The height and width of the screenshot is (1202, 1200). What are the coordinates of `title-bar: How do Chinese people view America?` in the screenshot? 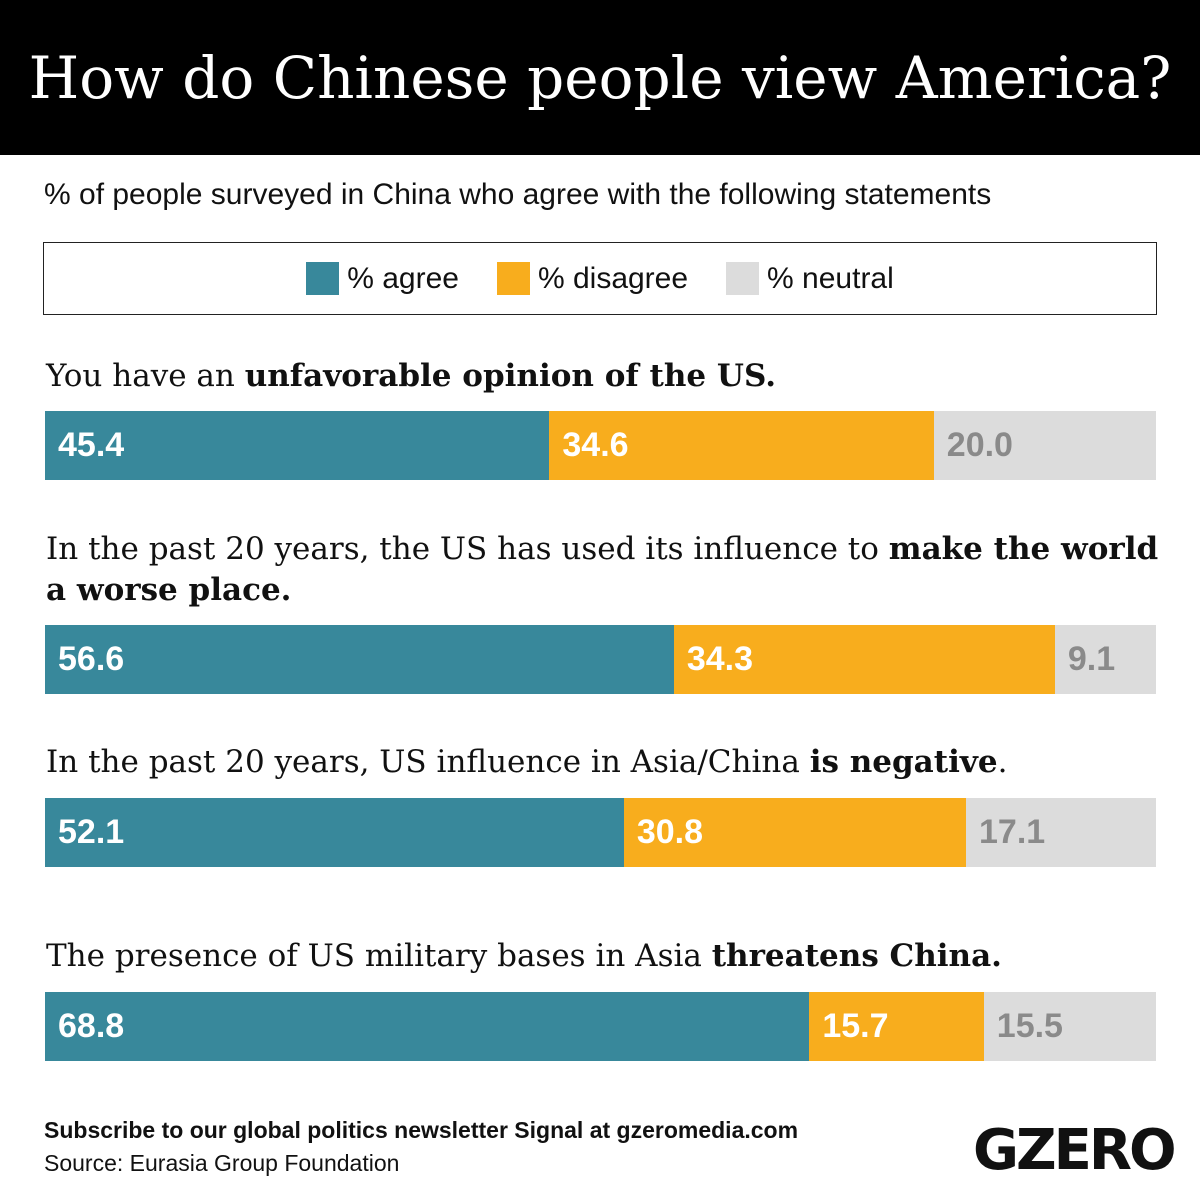 It's located at (600, 77).